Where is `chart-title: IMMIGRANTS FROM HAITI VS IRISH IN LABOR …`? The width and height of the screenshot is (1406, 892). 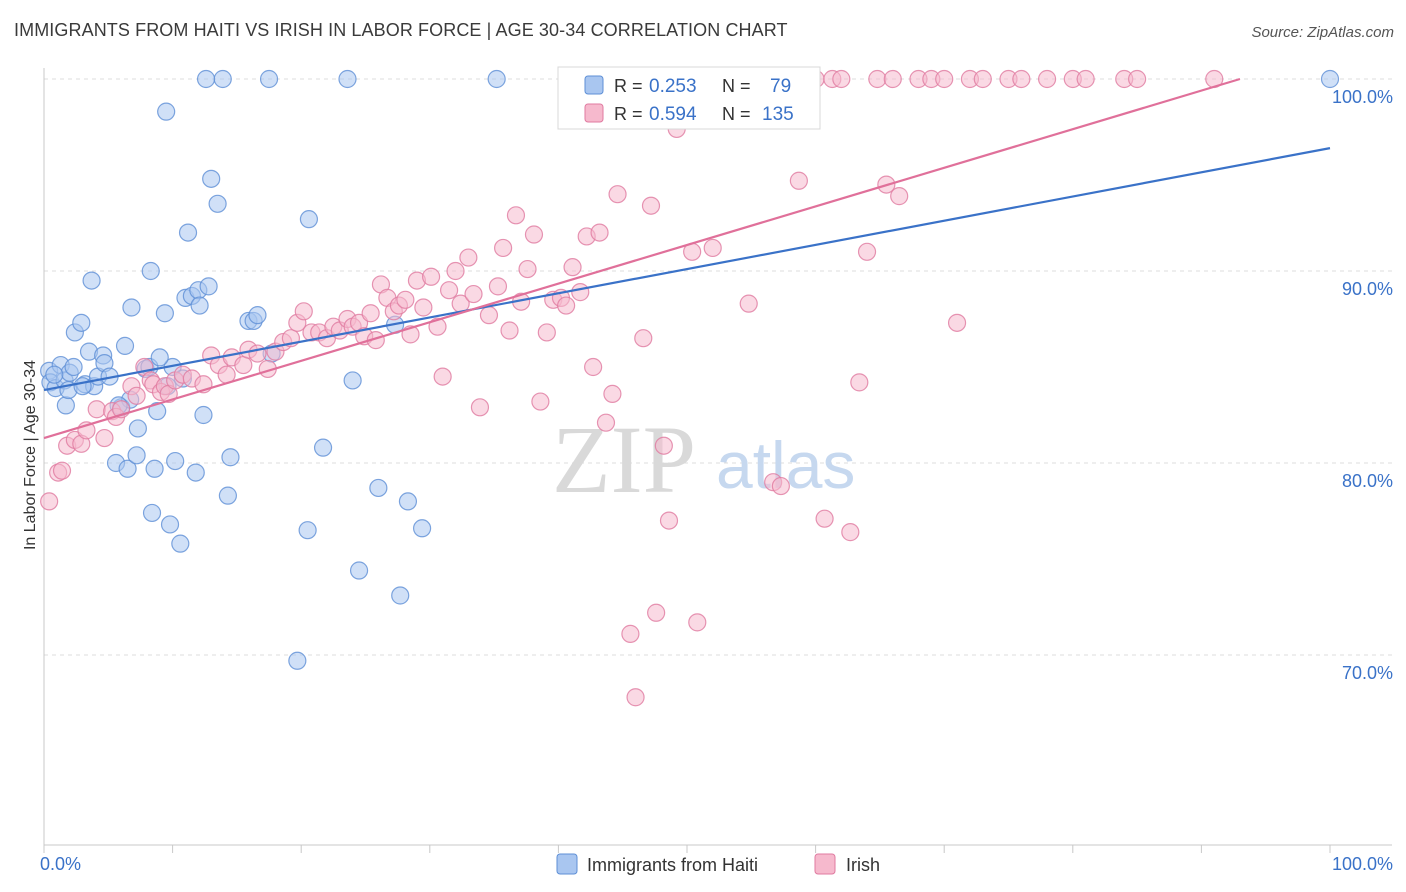
chart-title: IMMIGRANTS FROM HAITI VS IRISH IN LABOR … is located at coordinates (401, 30).